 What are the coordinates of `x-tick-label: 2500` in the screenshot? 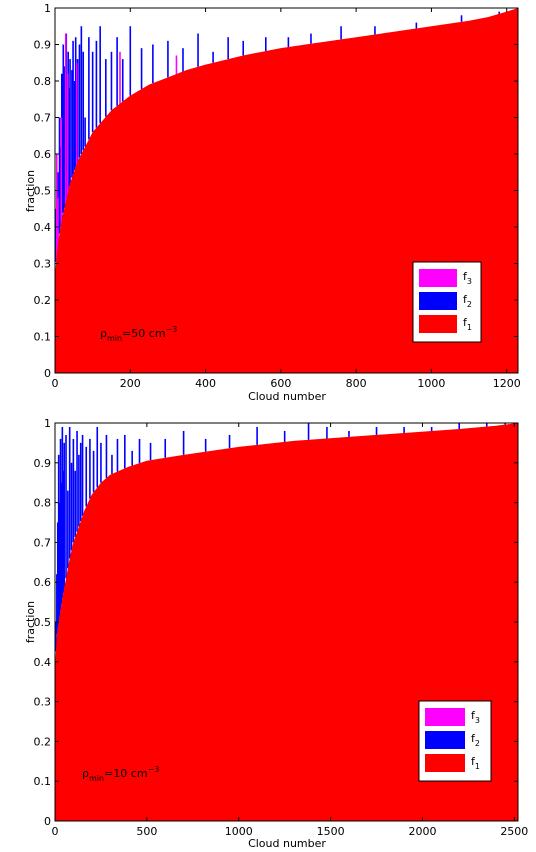 It's located at (514, 831).